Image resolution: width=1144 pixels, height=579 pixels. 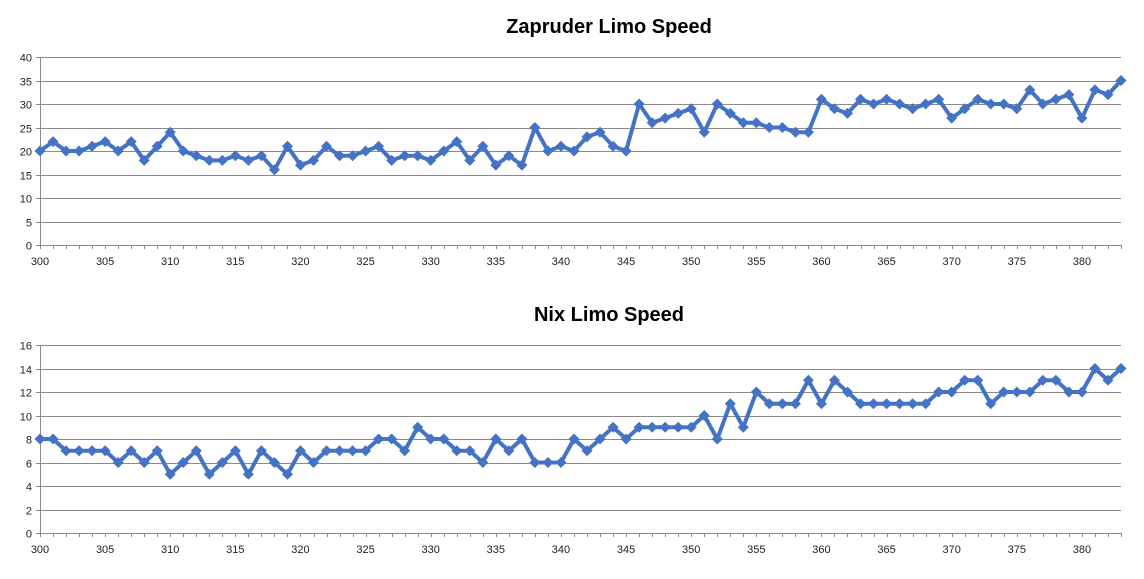 I want to click on x-tick-label: 340, so click(x=561, y=550).